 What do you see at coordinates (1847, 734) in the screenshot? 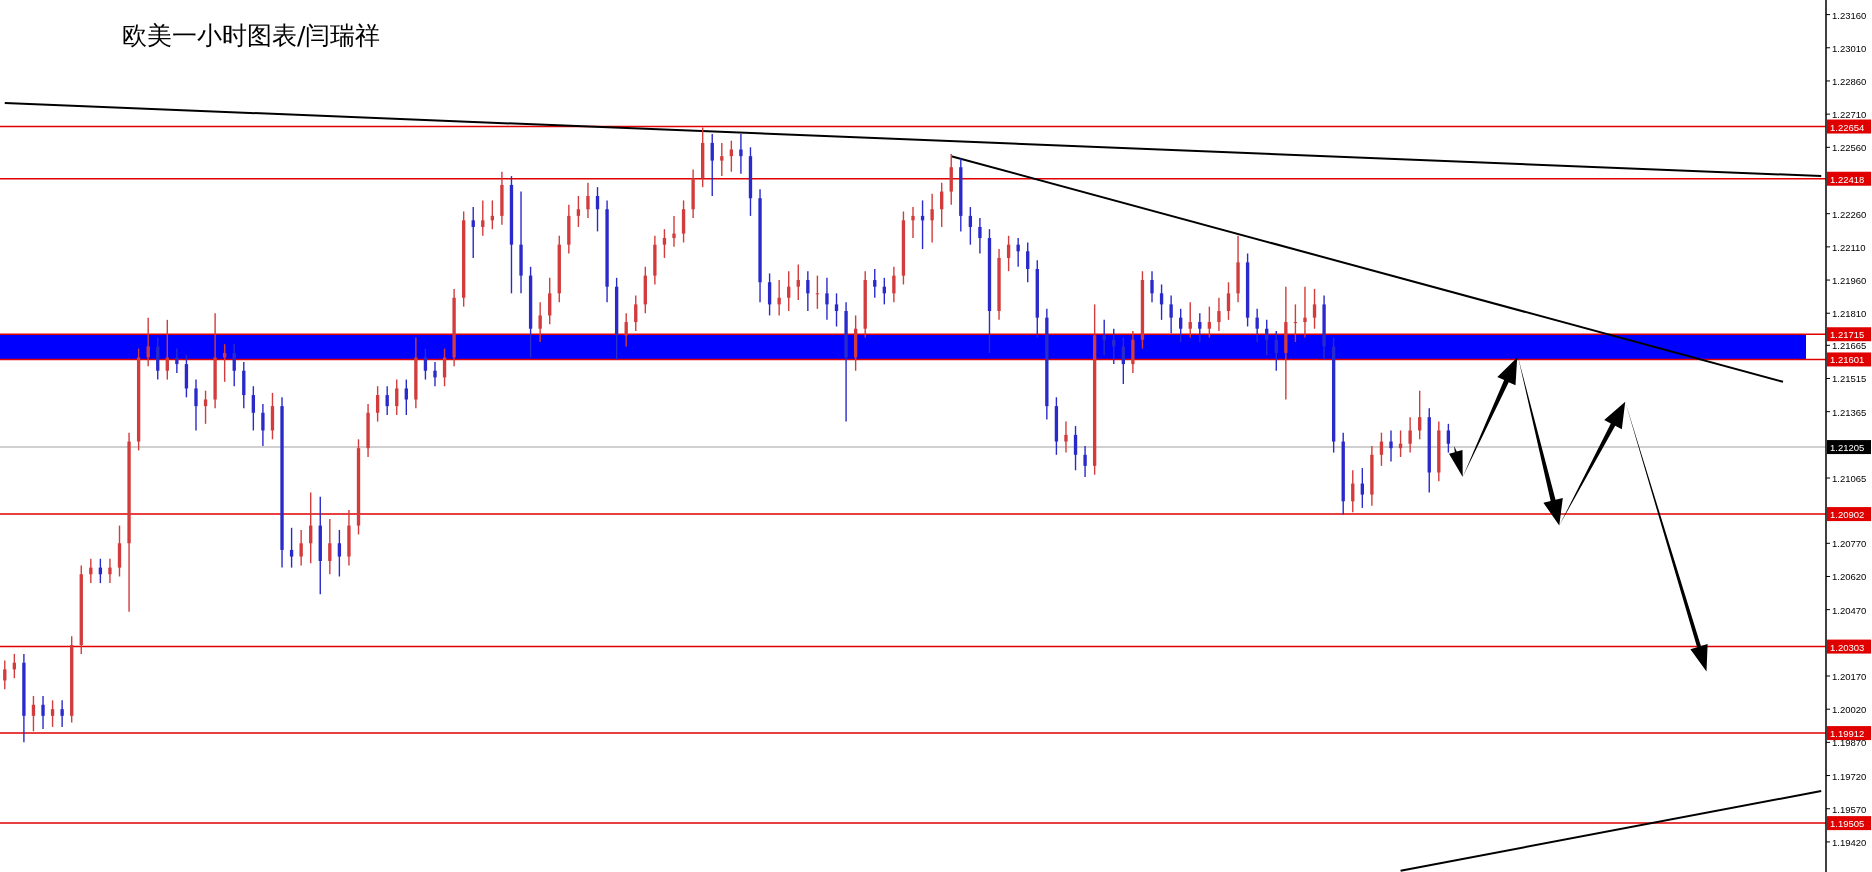
I see `ref-line-label: 1.19912` at bounding box center [1847, 734].